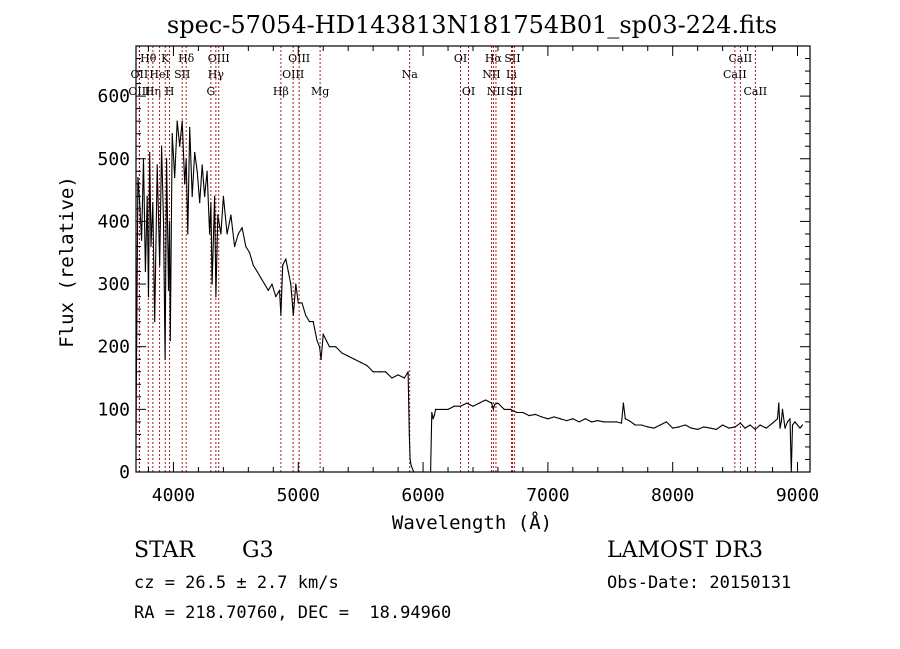 The height and width of the screenshot is (649, 900). What do you see at coordinates (153, 91) in the screenshot?
I see `line-label-3: Hη` at bounding box center [153, 91].